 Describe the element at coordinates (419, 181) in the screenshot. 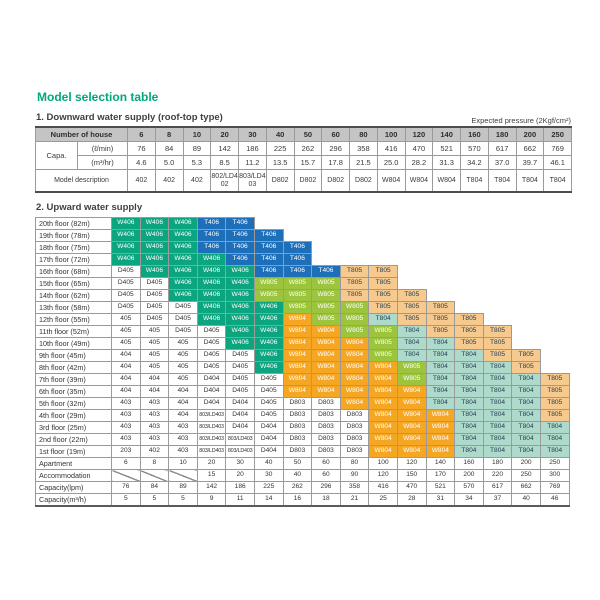

I see `model-value: W804` at that location.